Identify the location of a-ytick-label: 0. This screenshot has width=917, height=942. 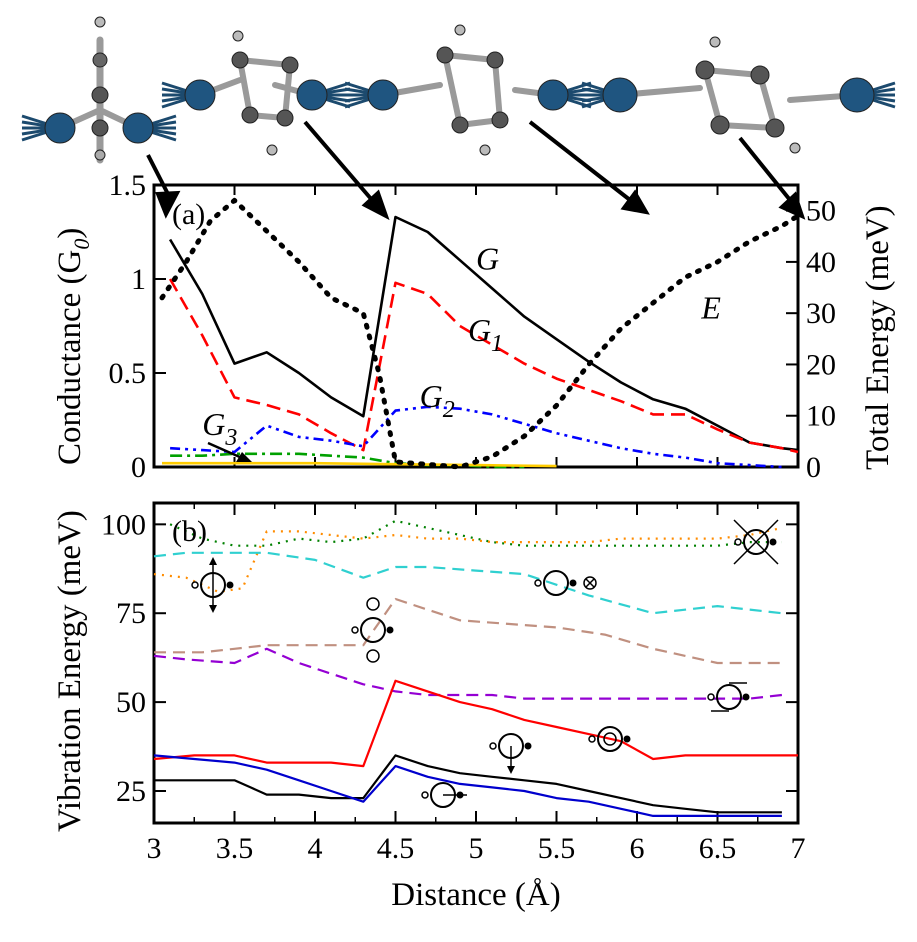
(138, 467).